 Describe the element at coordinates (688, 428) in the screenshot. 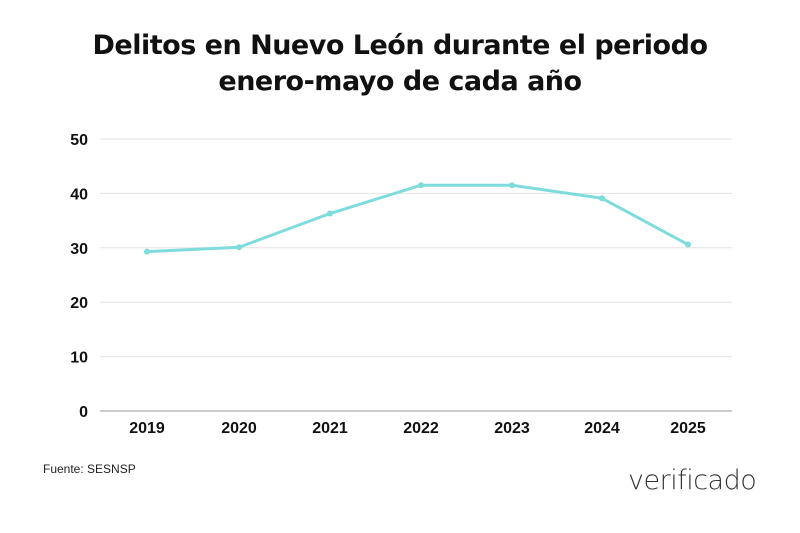

I see `x-tick-label: 2025` at that location.